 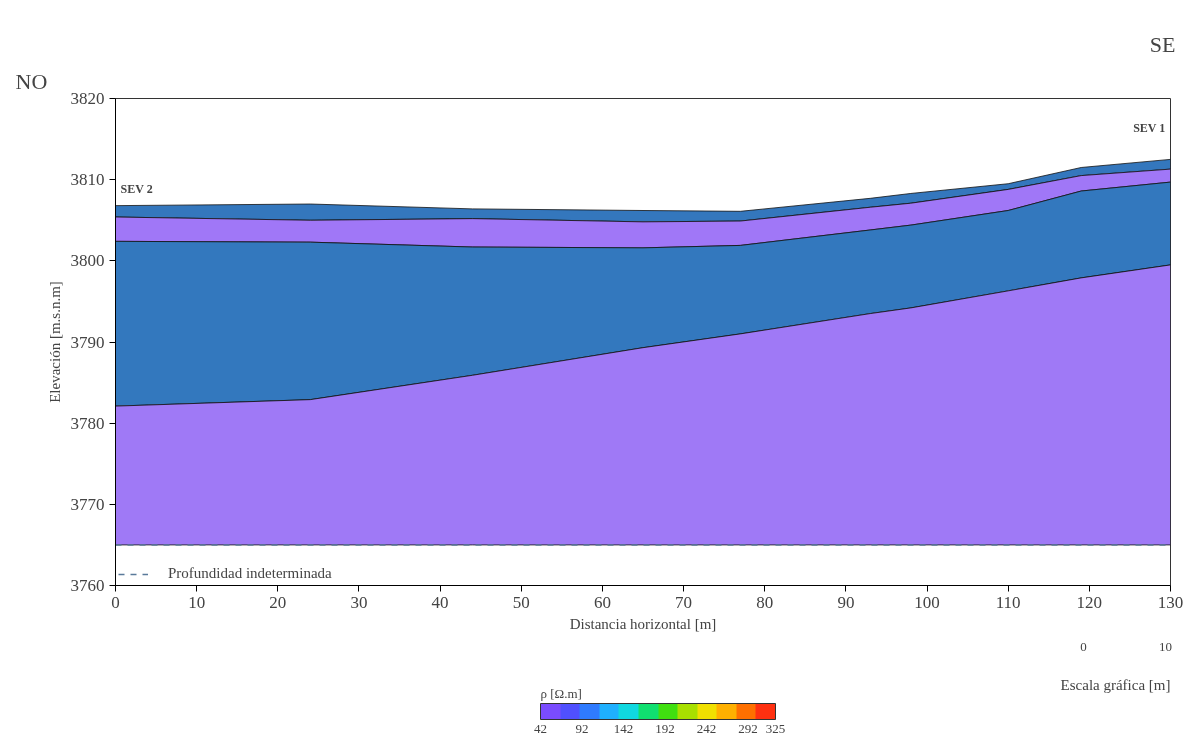 What do you see at coordinates (1149, 128) in the screenshot?
I see `annotation: SEV 1` at bounding box center [1149, 128].